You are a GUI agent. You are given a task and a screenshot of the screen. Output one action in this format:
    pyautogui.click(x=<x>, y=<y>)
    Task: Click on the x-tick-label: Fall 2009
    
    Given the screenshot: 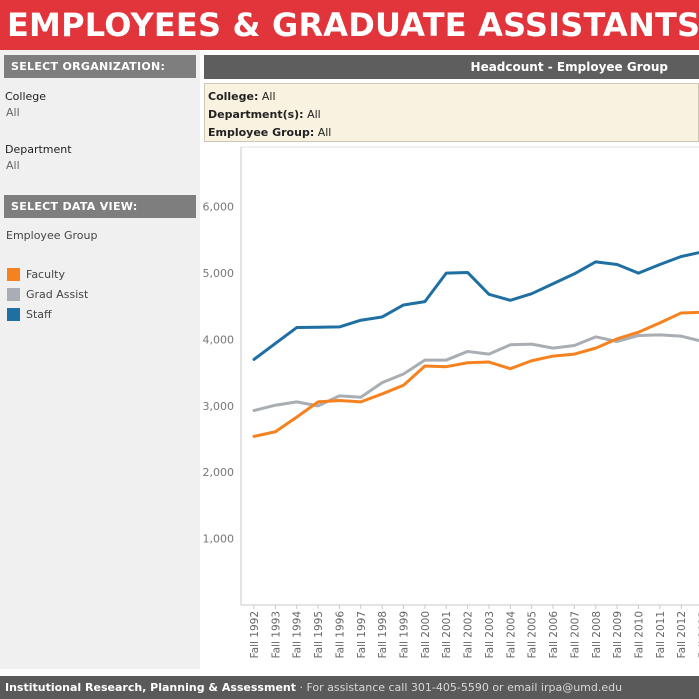 What is the action you would take?
    pyautogui.click(x=618, y=634)
    